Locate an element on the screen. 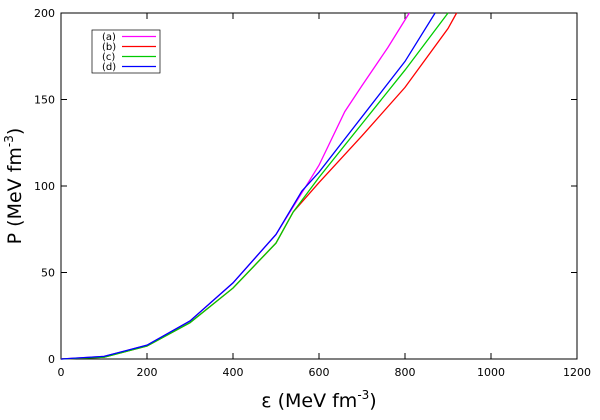 This screenshot has height=420, width=600. y-label-main: P (MeV fm is located at coordinates (15, 195).